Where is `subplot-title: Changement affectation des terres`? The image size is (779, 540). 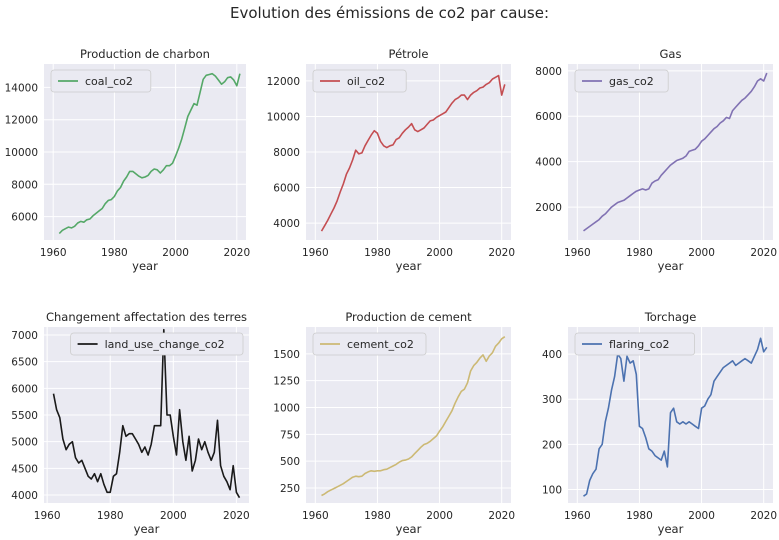
subplot-title: Changement affectation des terres is located at coordinates (146, 317).